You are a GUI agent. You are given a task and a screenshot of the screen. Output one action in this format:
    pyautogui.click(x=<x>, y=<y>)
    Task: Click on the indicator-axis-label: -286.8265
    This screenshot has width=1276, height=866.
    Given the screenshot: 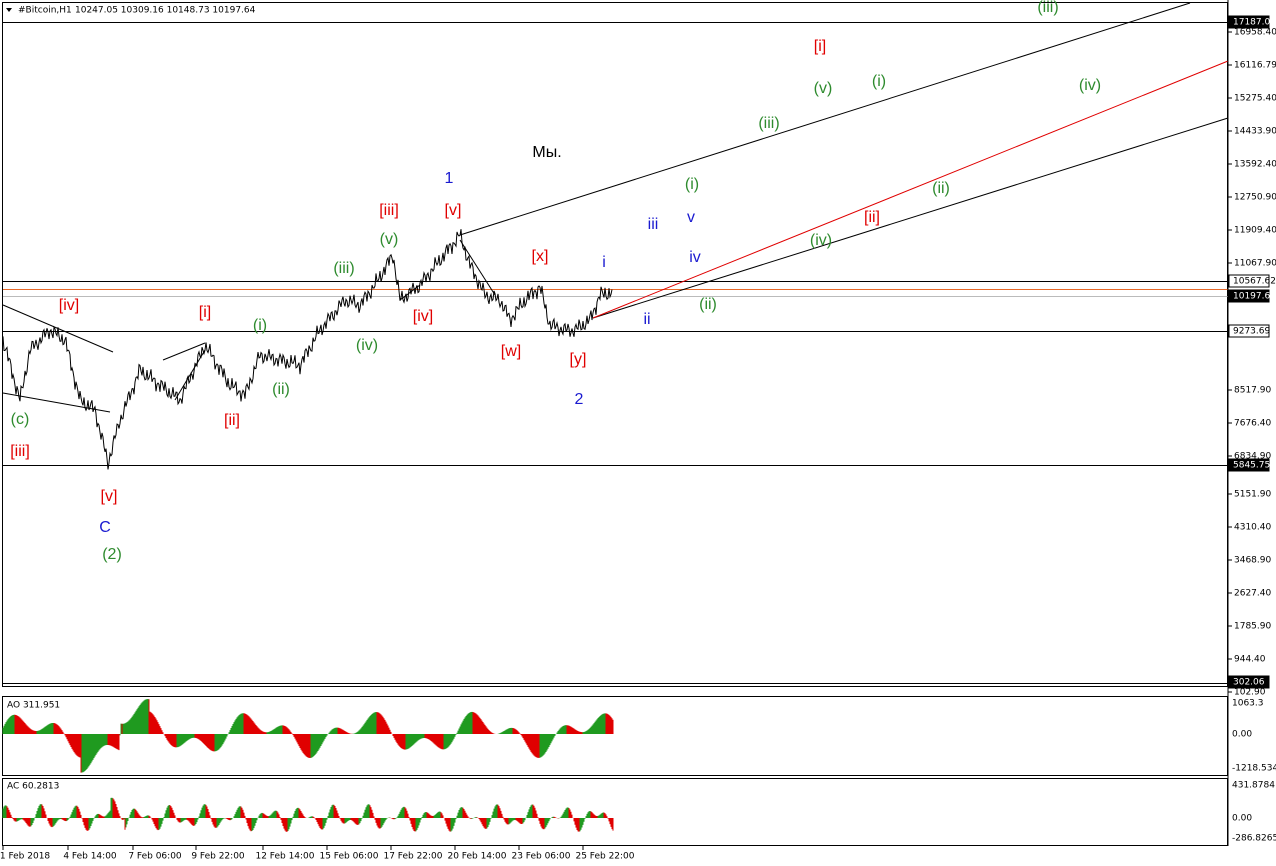 What is the action you would take?
    pyautogui.click(x=1254, y=839)
    